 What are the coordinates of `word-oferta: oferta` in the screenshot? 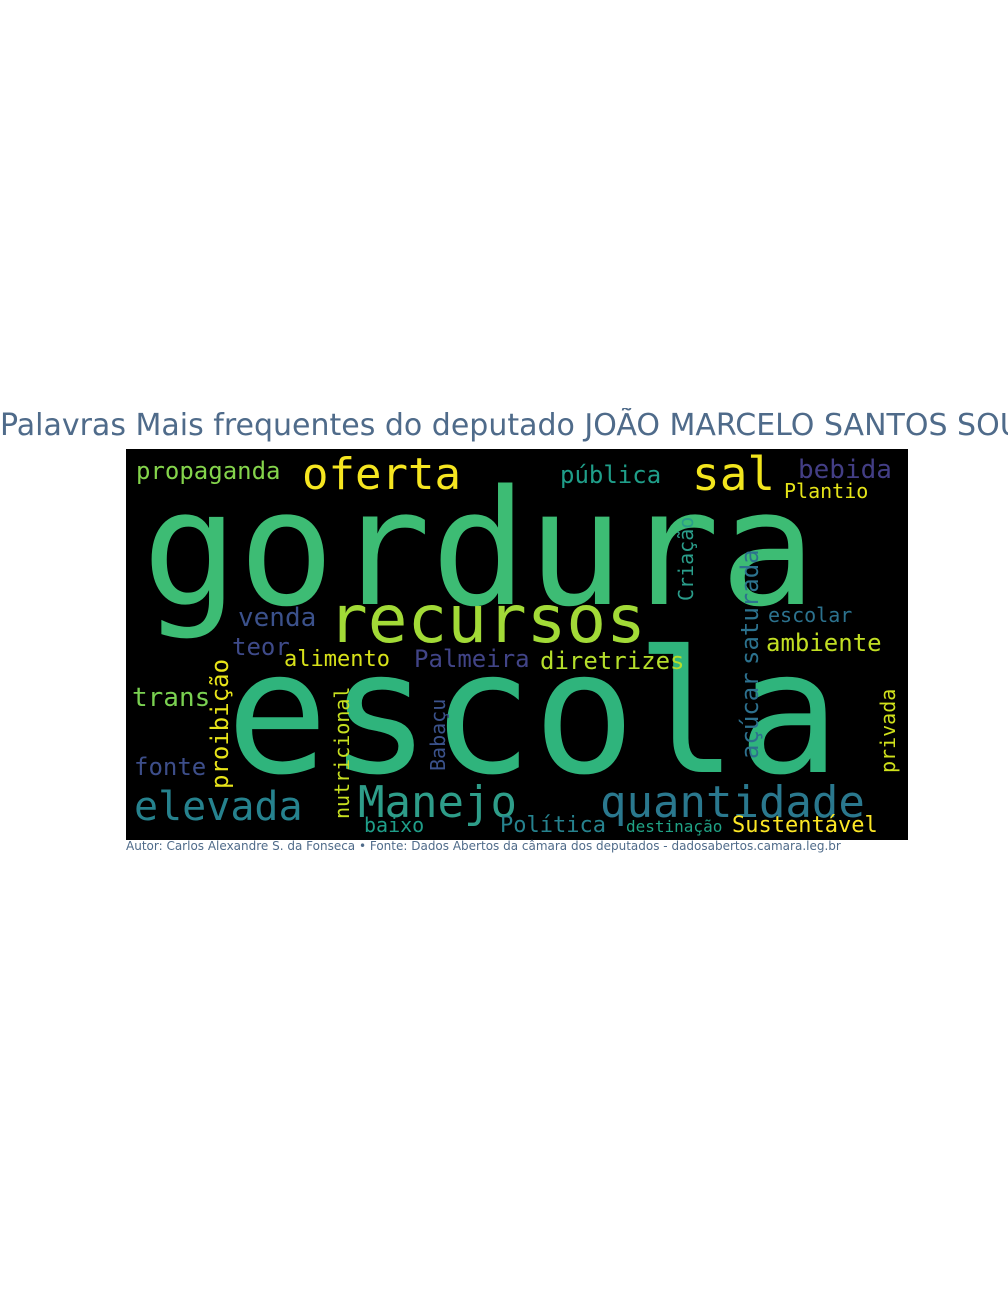 It's located at (381, 474).